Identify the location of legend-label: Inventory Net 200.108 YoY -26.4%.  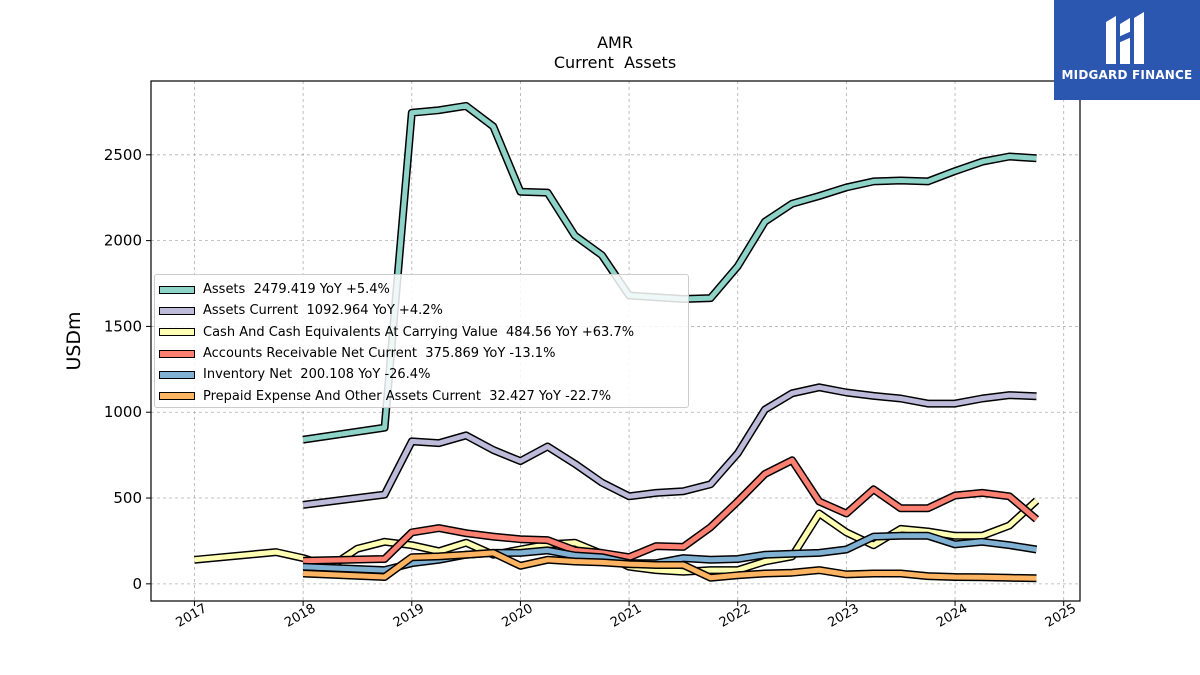
(317, 375).